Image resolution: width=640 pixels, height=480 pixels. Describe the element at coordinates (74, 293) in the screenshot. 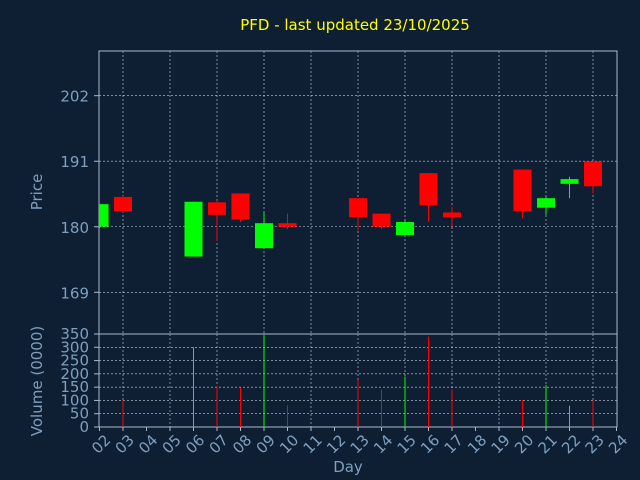

I see `price-tick-label: 169` at that location.